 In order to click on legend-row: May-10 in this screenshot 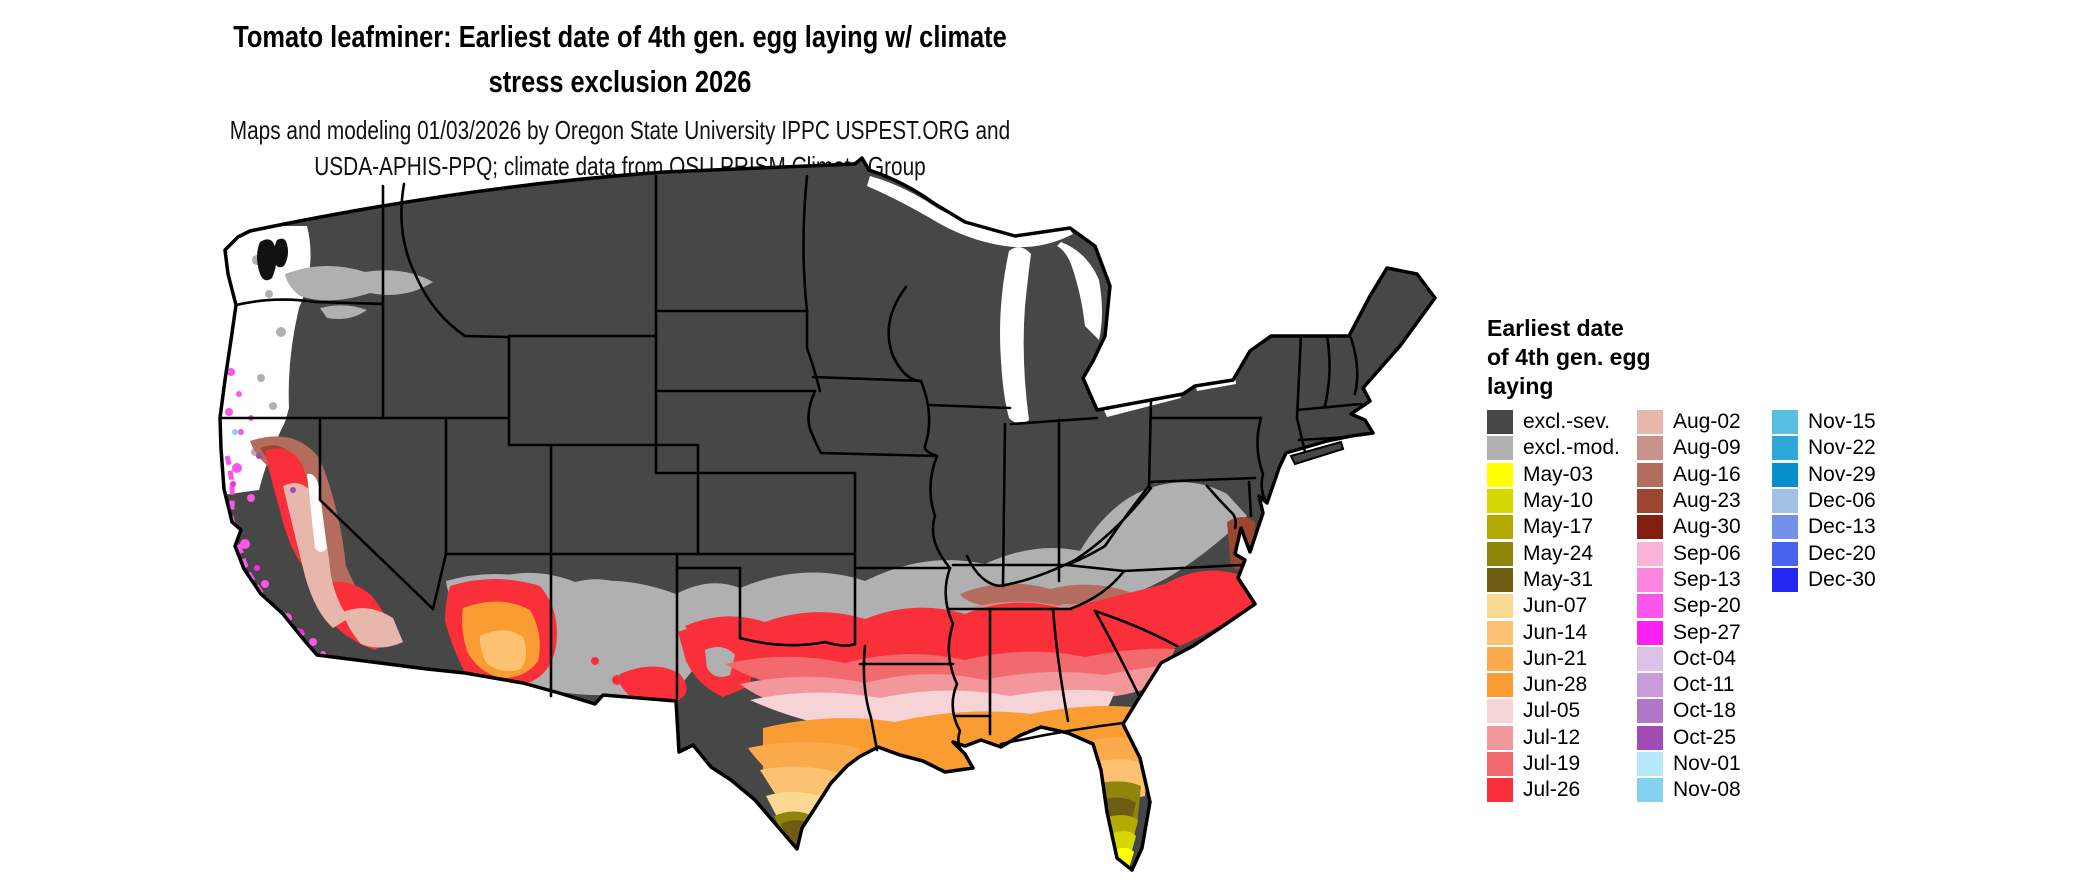, I will do `click(1562, 501)`.